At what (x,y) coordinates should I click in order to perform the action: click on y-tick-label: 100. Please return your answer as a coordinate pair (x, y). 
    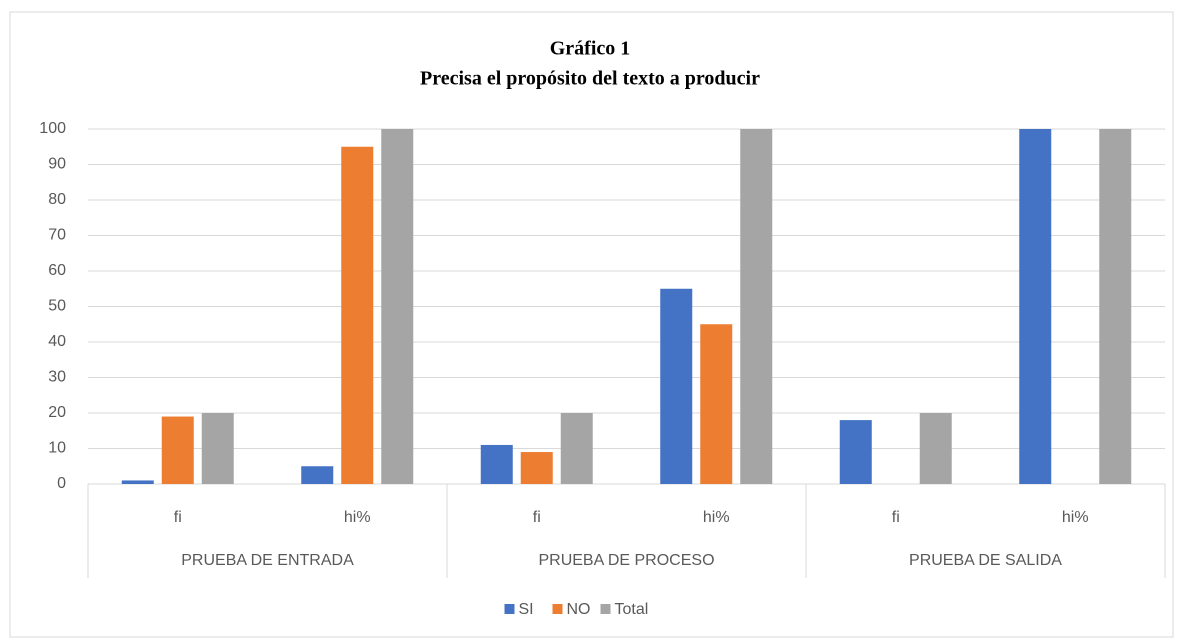
    Looking at the image, I should click on (52, 128).